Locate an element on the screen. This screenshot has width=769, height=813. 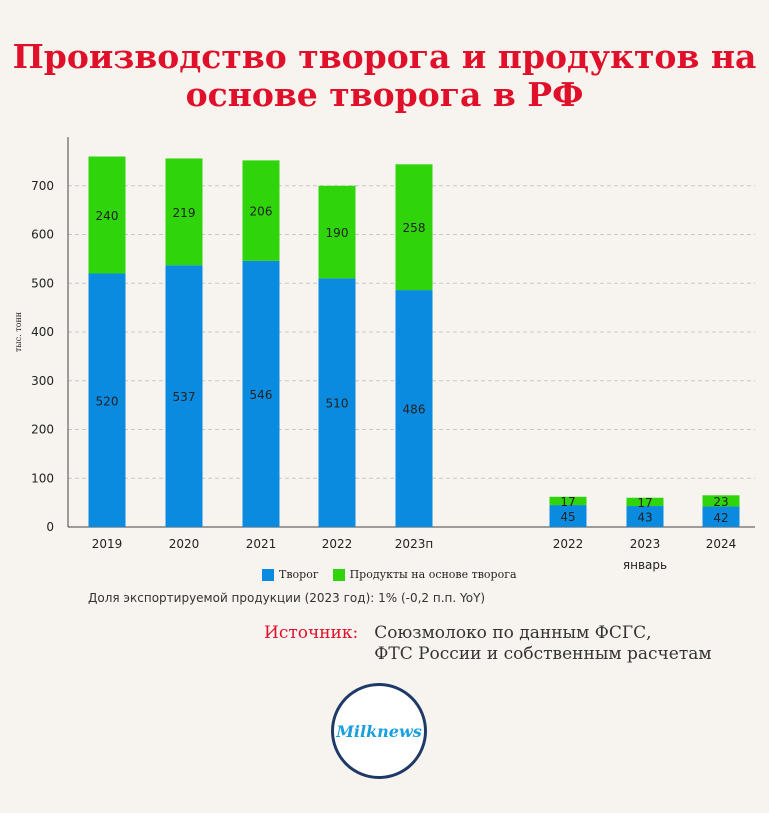
data-label-tvorog: 42 is located at coordinates (720, 518).